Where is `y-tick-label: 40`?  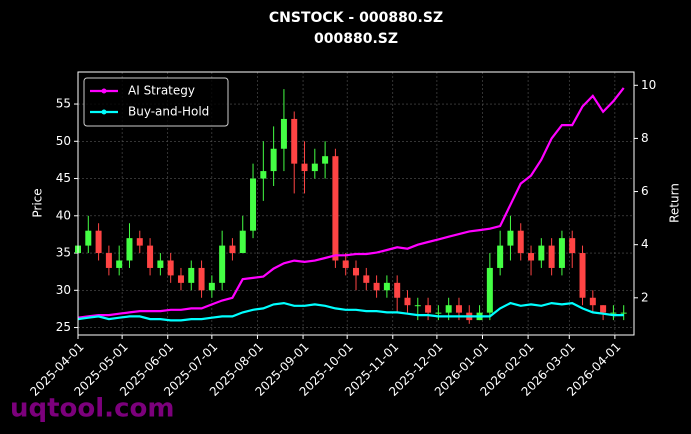 y-tick-label: 40 is located at coordinates (63, 215).